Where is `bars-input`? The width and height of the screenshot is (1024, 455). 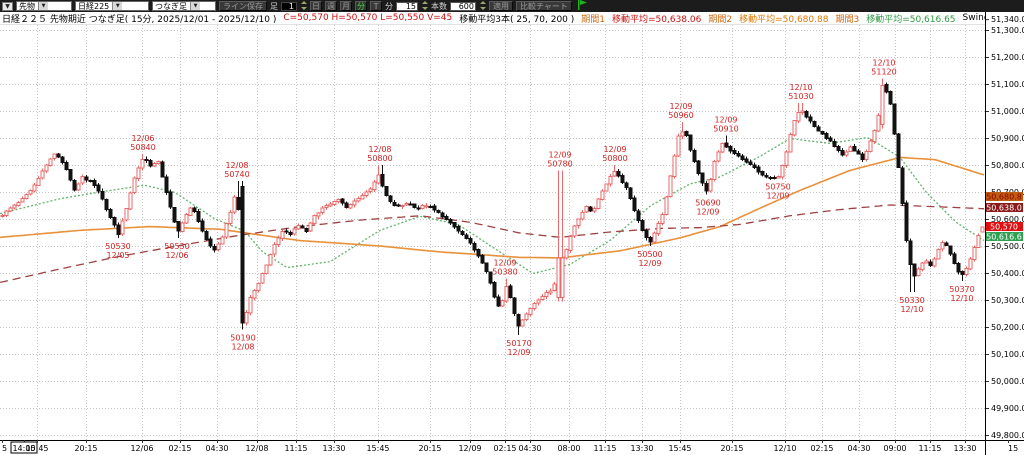 bars-input is located at coordinates (463, 6).